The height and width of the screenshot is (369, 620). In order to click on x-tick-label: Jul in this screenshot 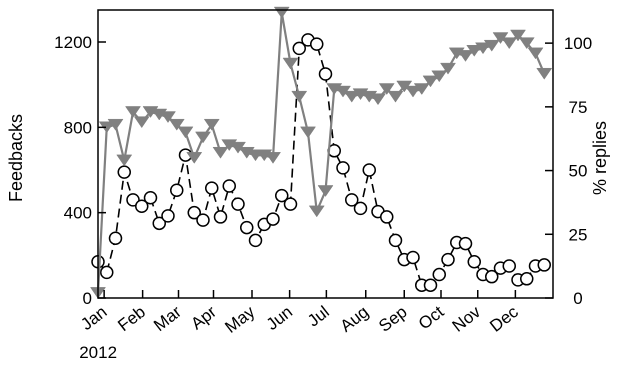, I will do `click(318, 316)`.